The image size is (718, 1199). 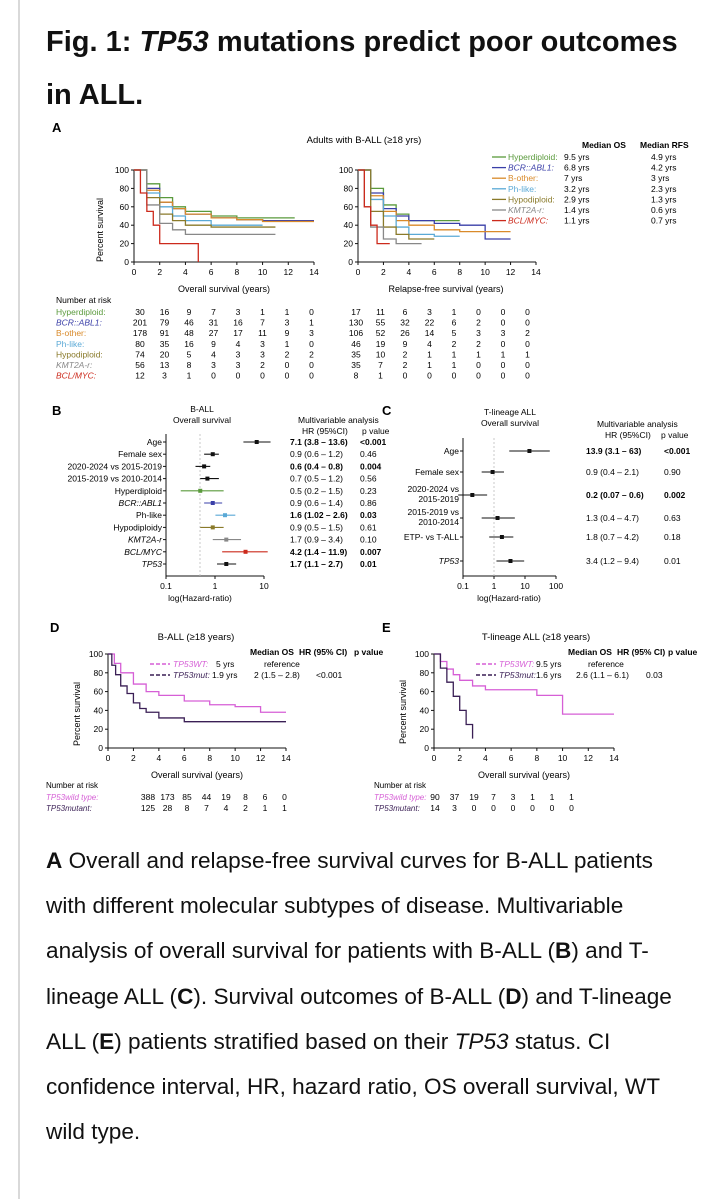 I want to click on panel-a-rfs-curve-hypodiploid, so click(x=396, y=204).